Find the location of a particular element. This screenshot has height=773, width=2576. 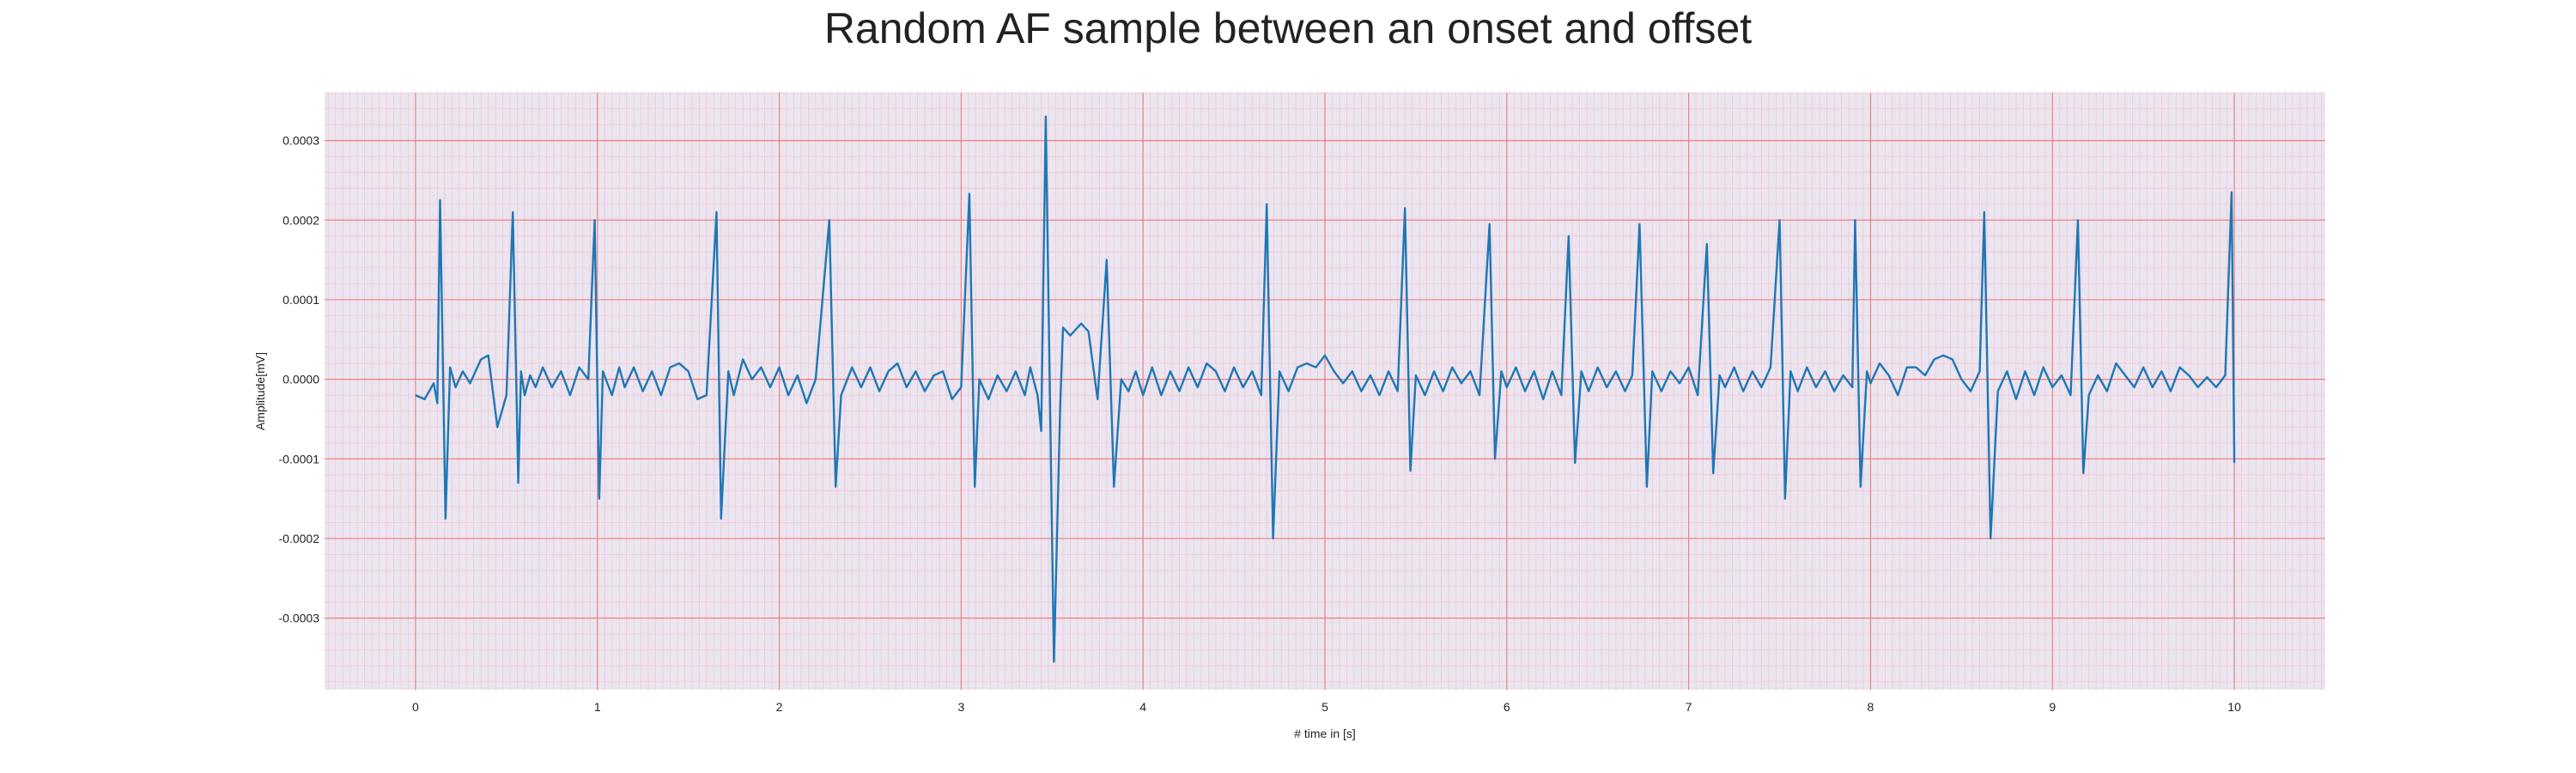

x-tick-label: 4 is located at coordinates (1142, 707).